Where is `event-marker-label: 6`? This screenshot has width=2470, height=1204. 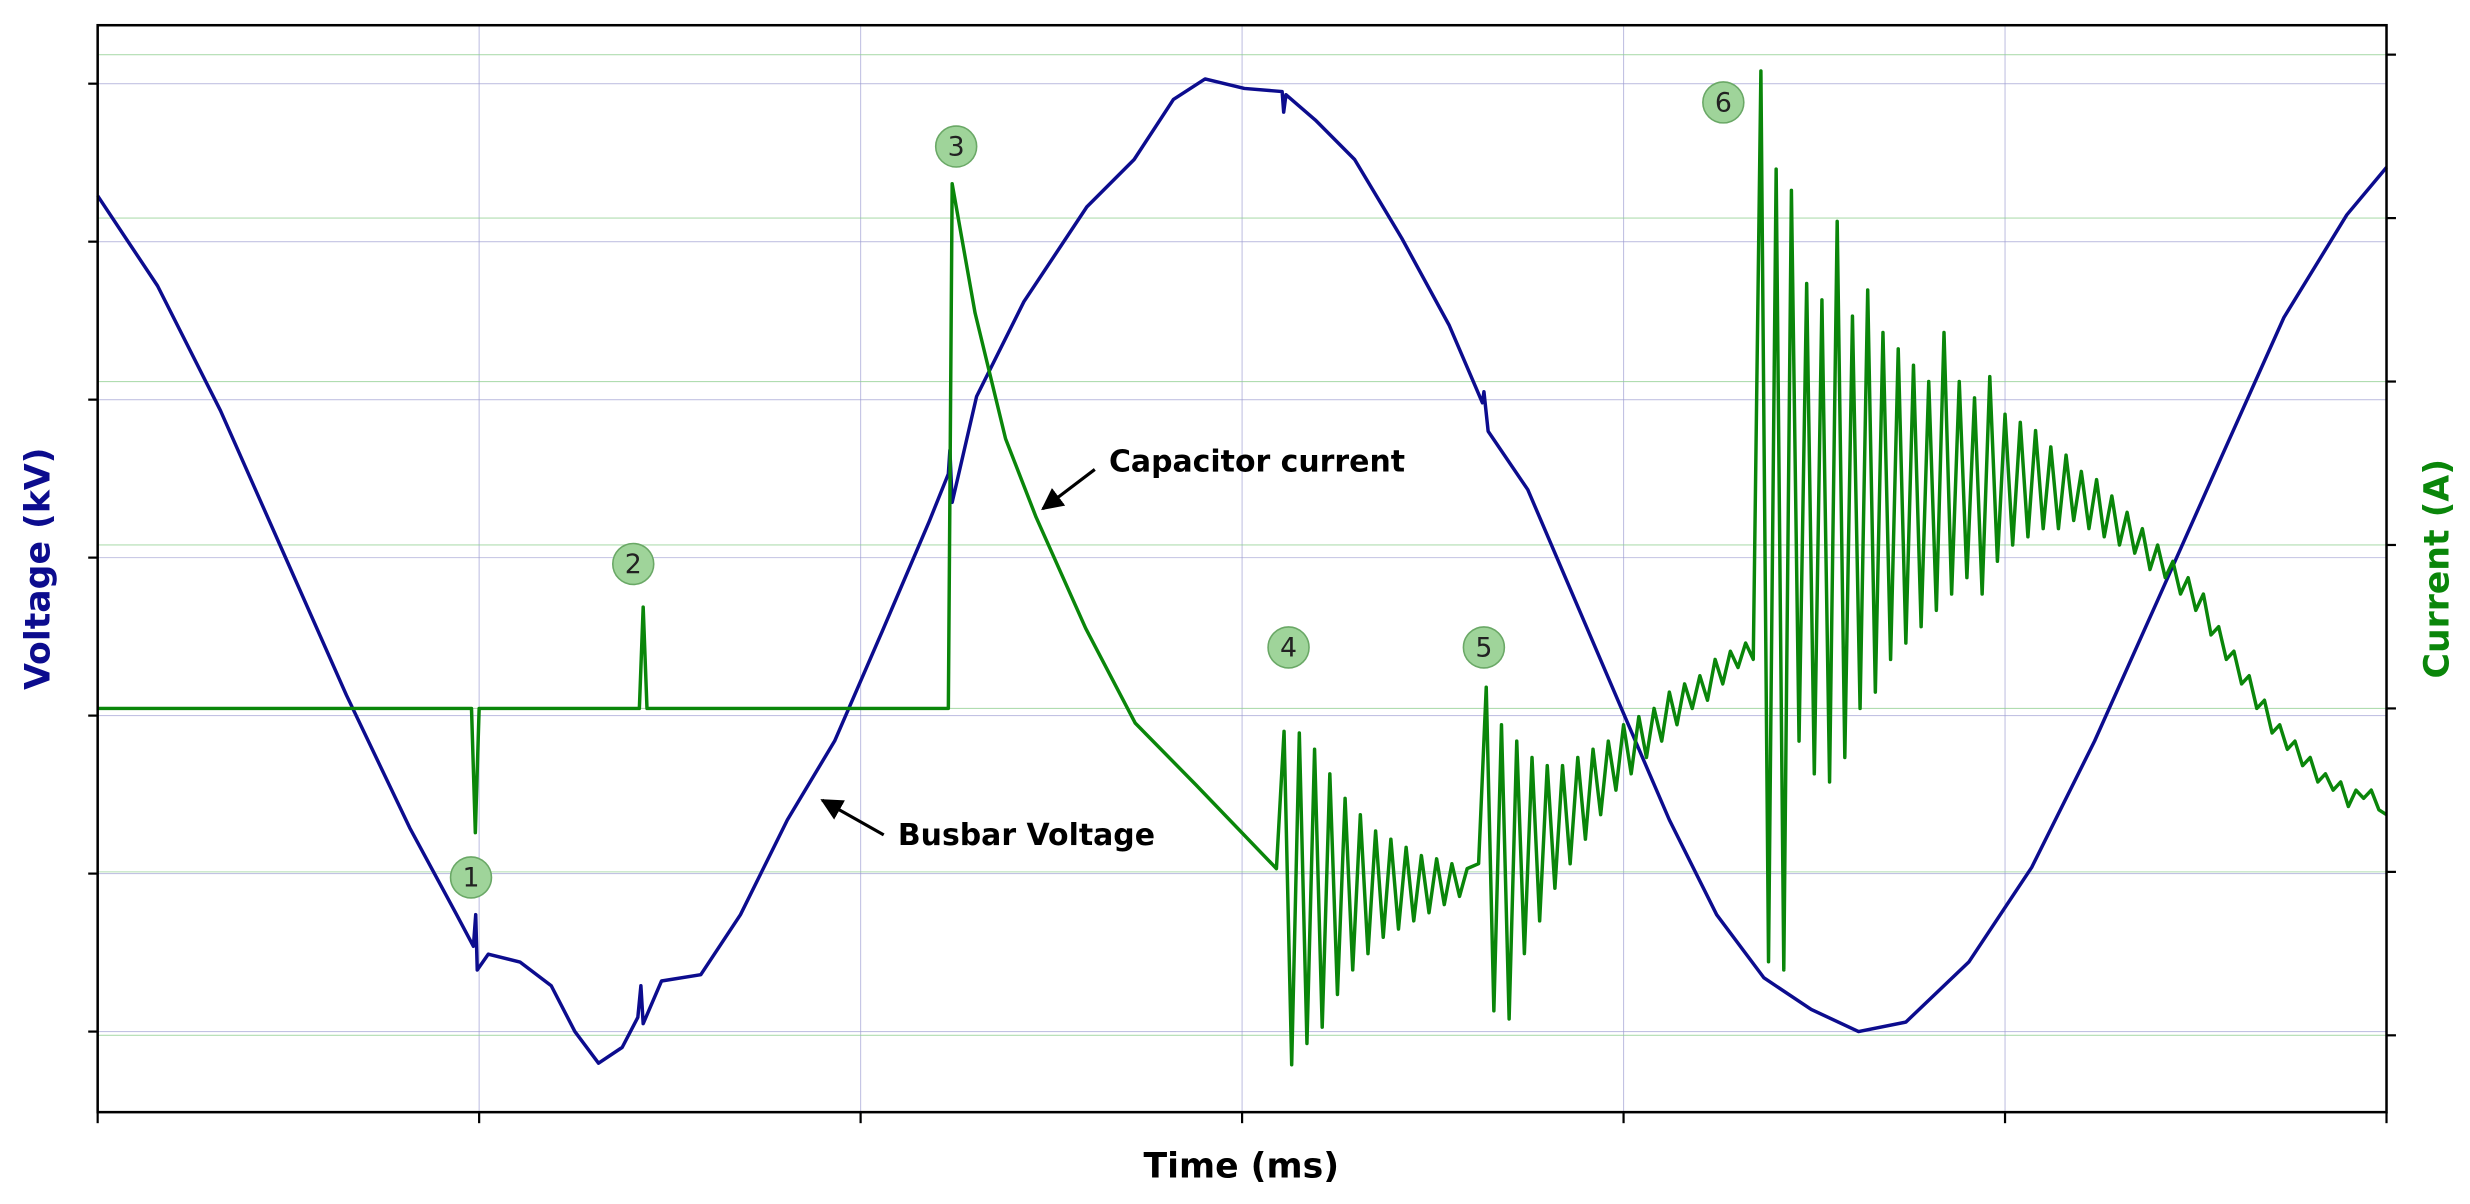 event-marker-label: 6 is located at coordinates (1723, 102).